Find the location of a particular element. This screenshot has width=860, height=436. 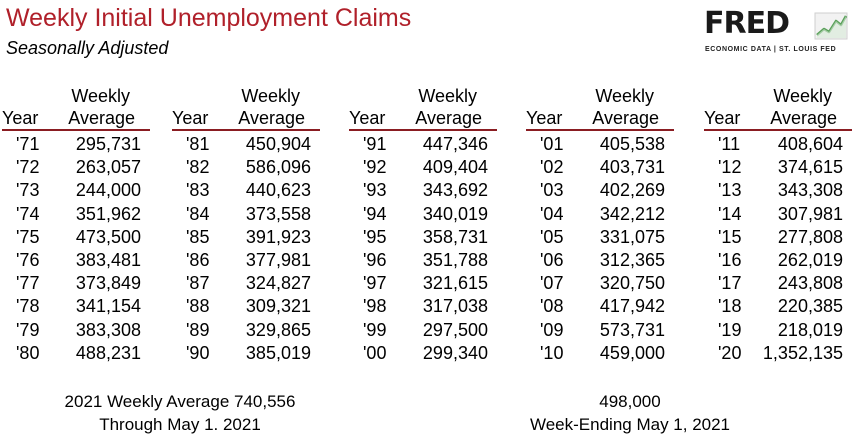

row-year: '99 is located at coordinates (375, 329).